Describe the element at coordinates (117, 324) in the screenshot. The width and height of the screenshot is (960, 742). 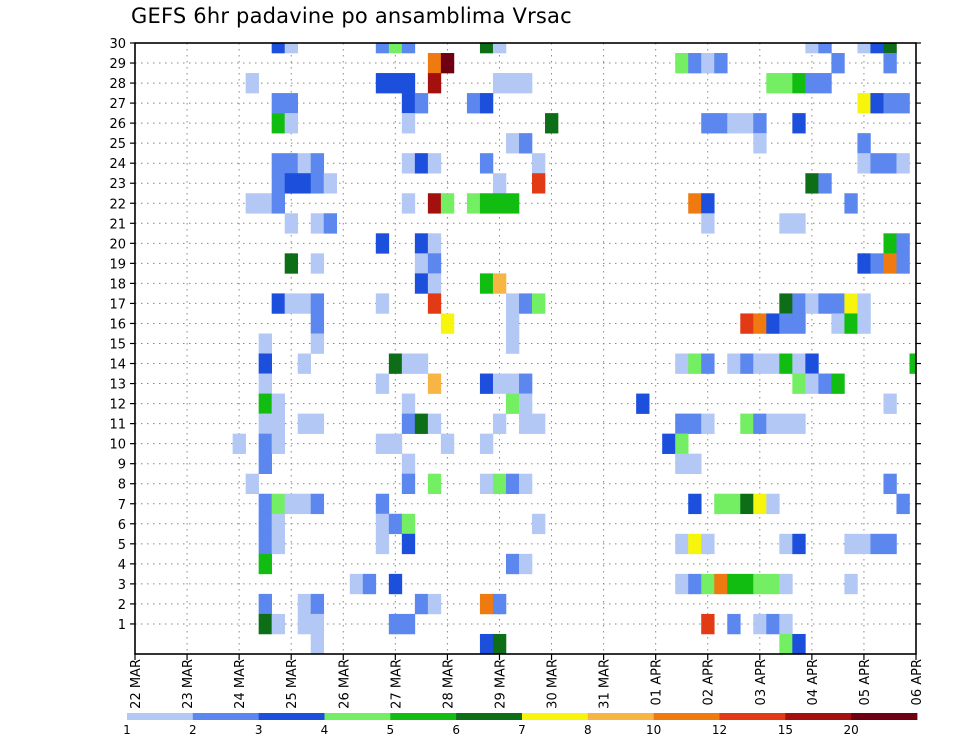
I see `y-tick-label: 16` at that location.